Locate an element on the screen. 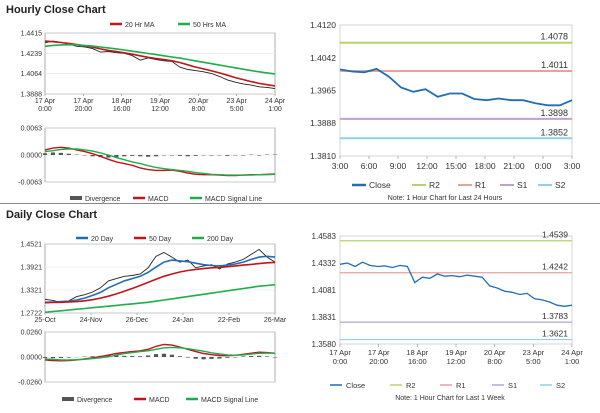 Image resolution: width=600 pixels, height=413 pixels. daily-close-x-tick-label: 17 Apr 20:00 is located at coordinates (379, 357).